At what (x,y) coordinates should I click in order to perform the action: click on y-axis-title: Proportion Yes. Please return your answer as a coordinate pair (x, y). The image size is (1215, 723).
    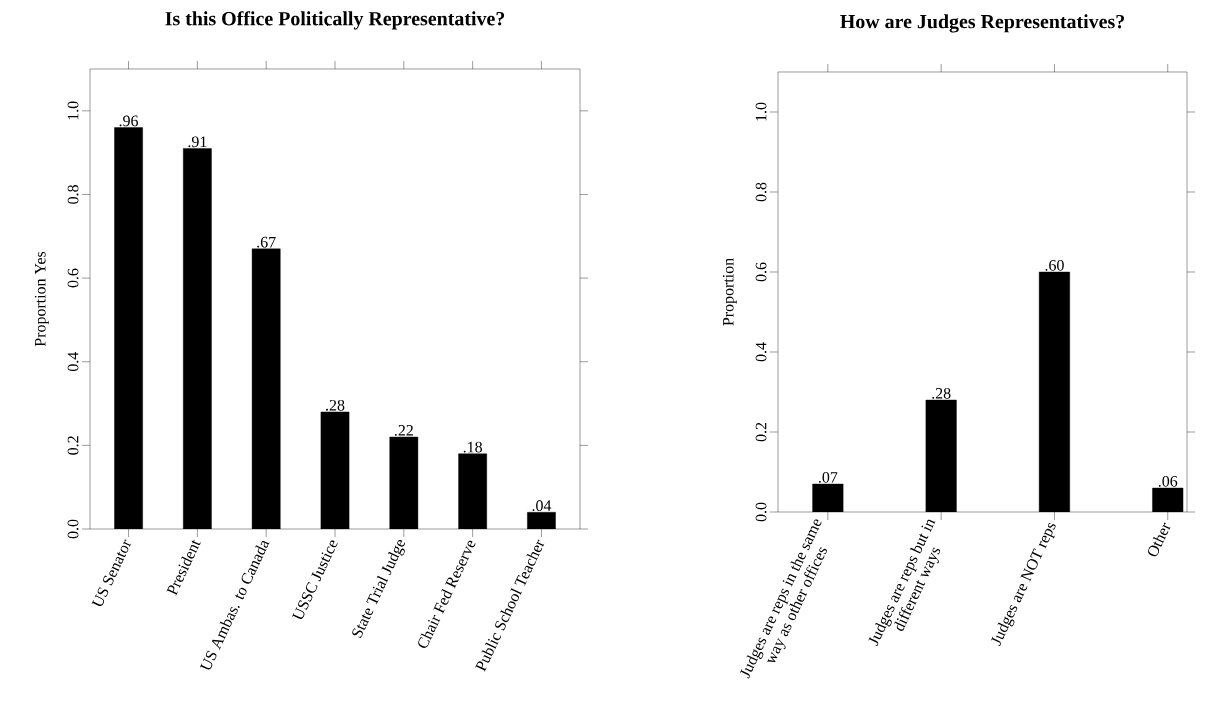
    Looking at the image, I should click on (41, 299).